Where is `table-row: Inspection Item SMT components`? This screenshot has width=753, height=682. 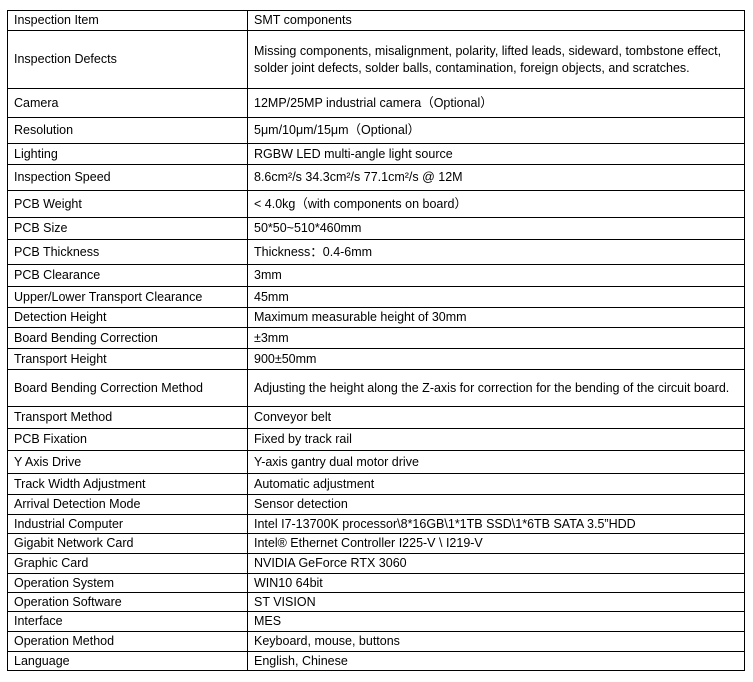
table-row: Inspection Item SMT components is located at coordinates (376, 20).